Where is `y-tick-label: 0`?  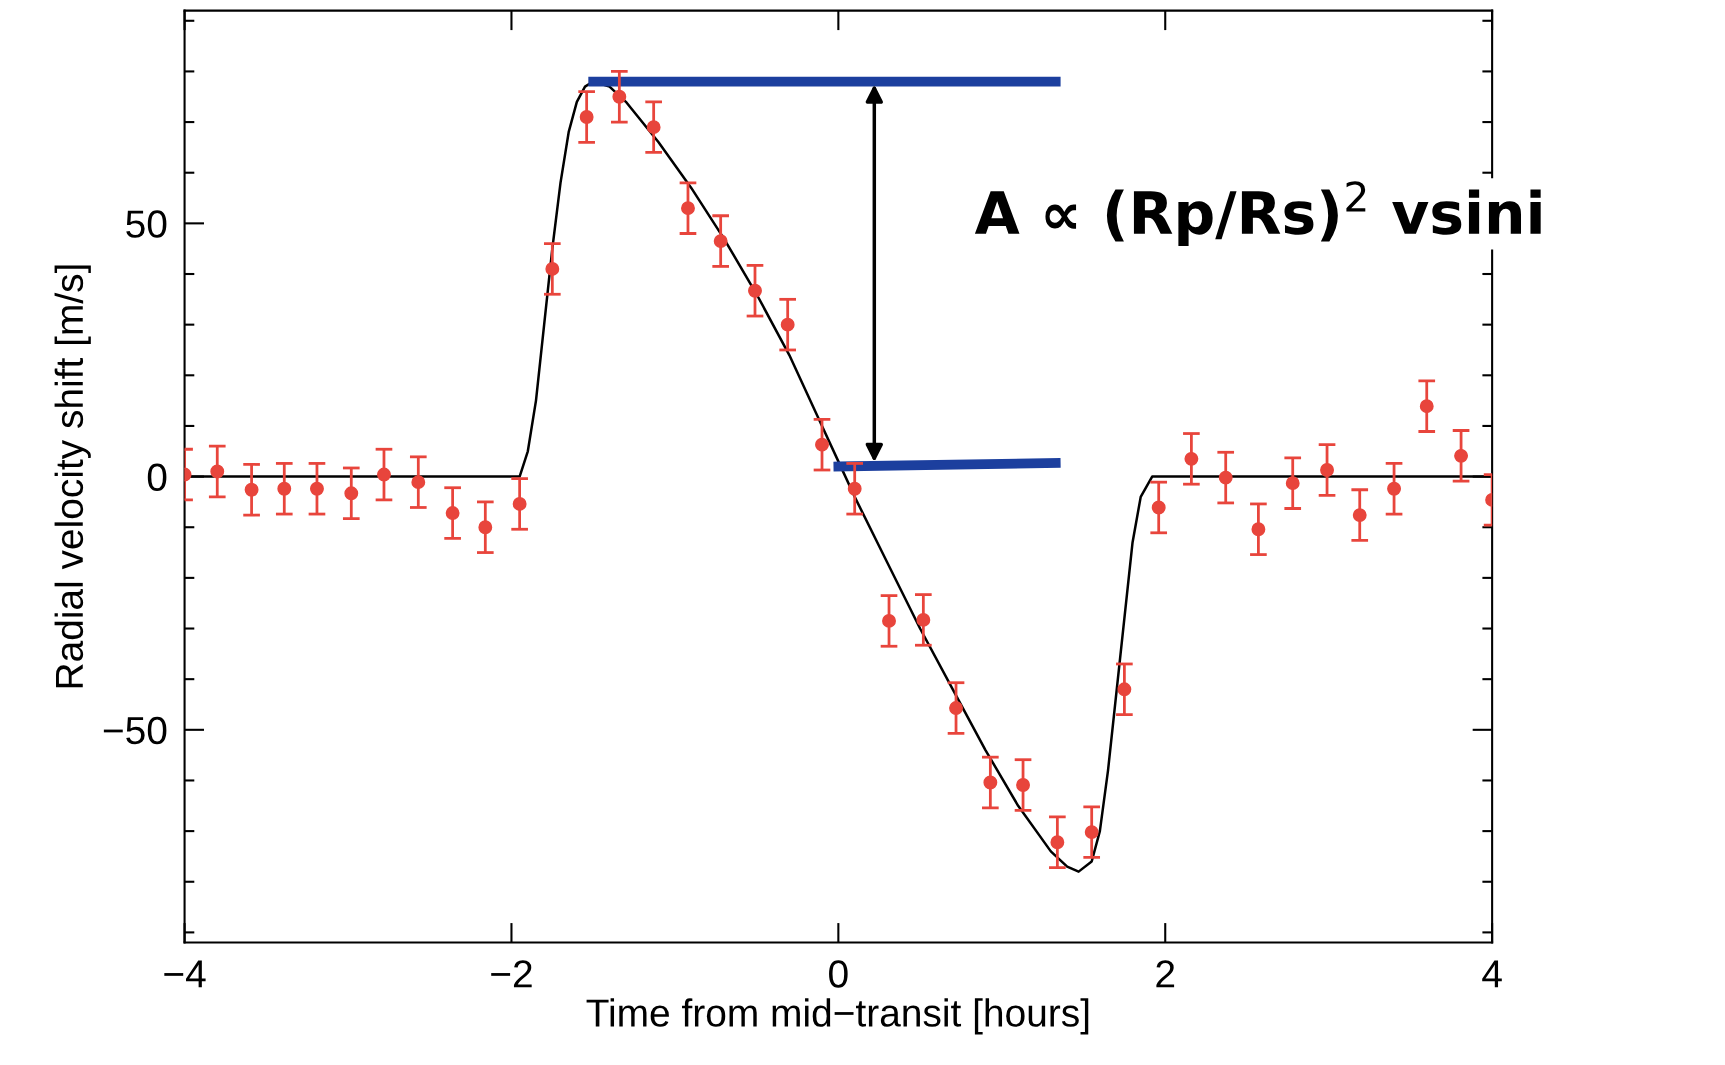 y-tick-label: 0 is located at coordinates (157, 477).